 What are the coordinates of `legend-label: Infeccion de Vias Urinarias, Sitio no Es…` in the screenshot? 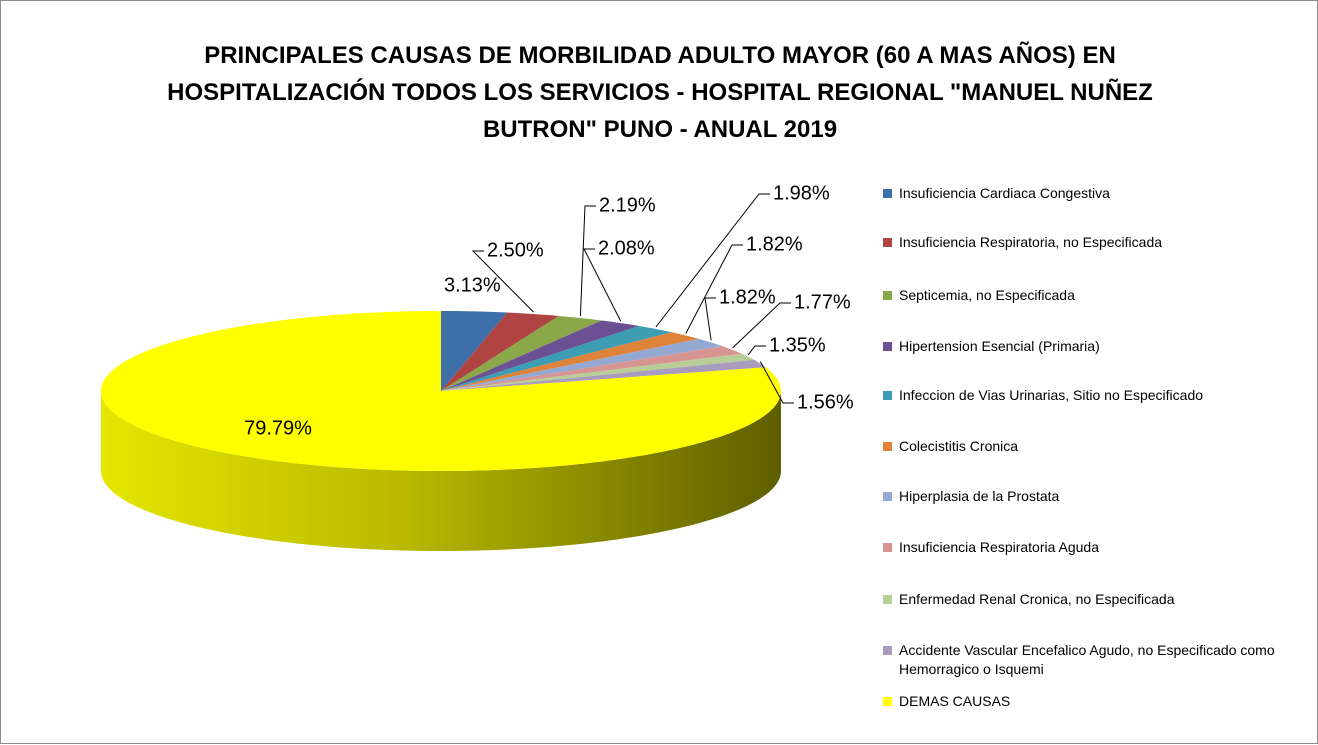 It's located at (1051, 395).